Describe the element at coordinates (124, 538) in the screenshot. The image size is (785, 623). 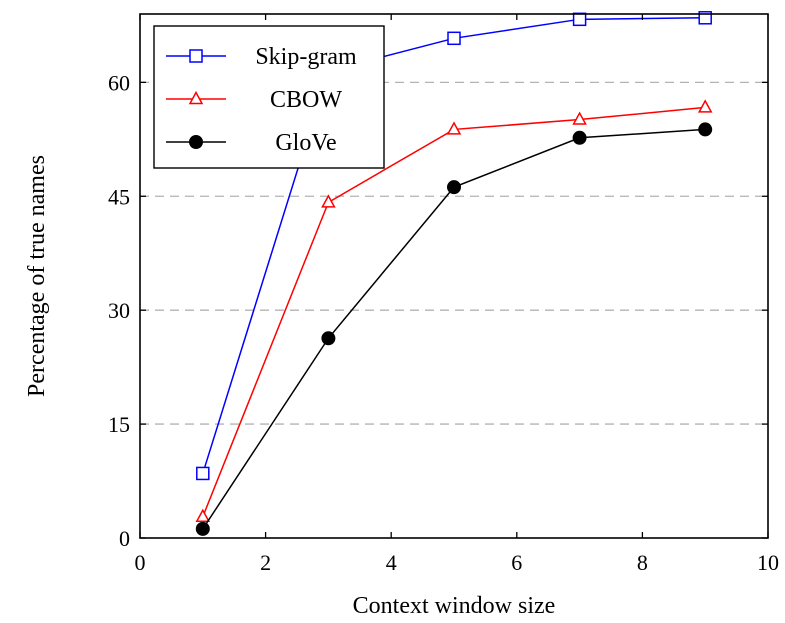
I see `y-tick-label: 0` at that location.